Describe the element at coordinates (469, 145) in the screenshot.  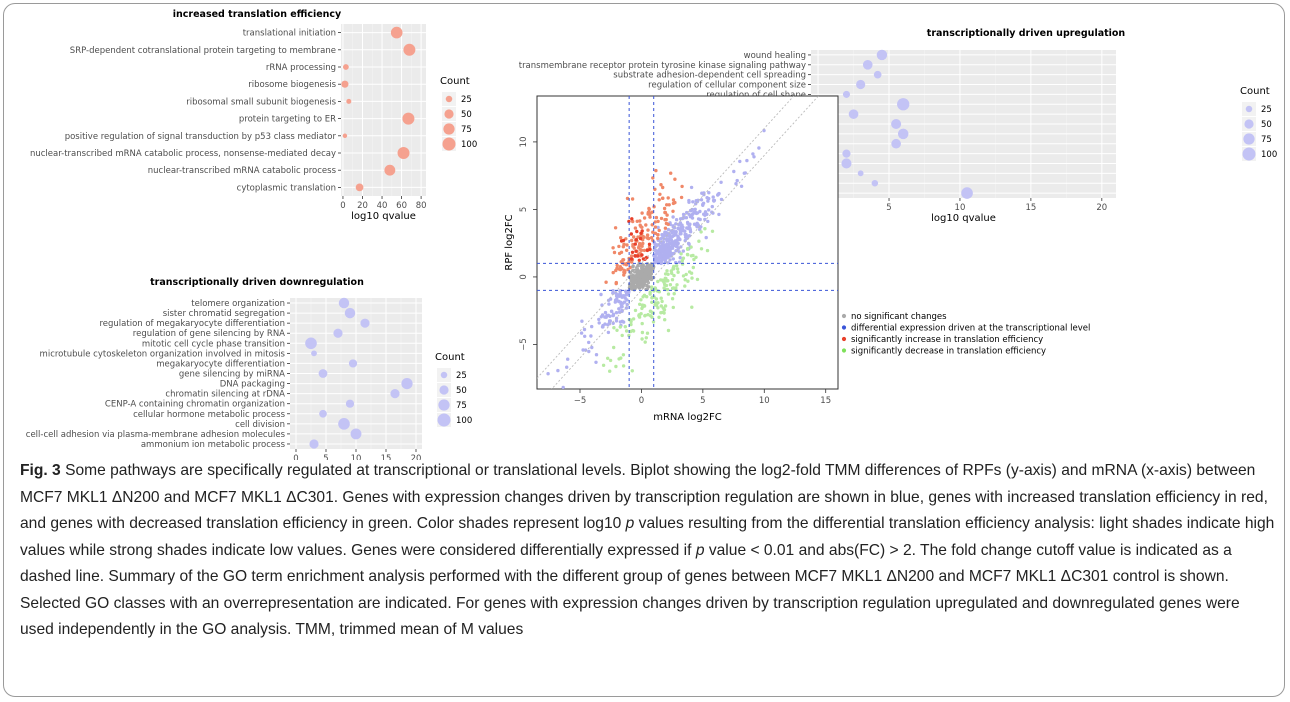
I see `legend-label: 100` at that location.